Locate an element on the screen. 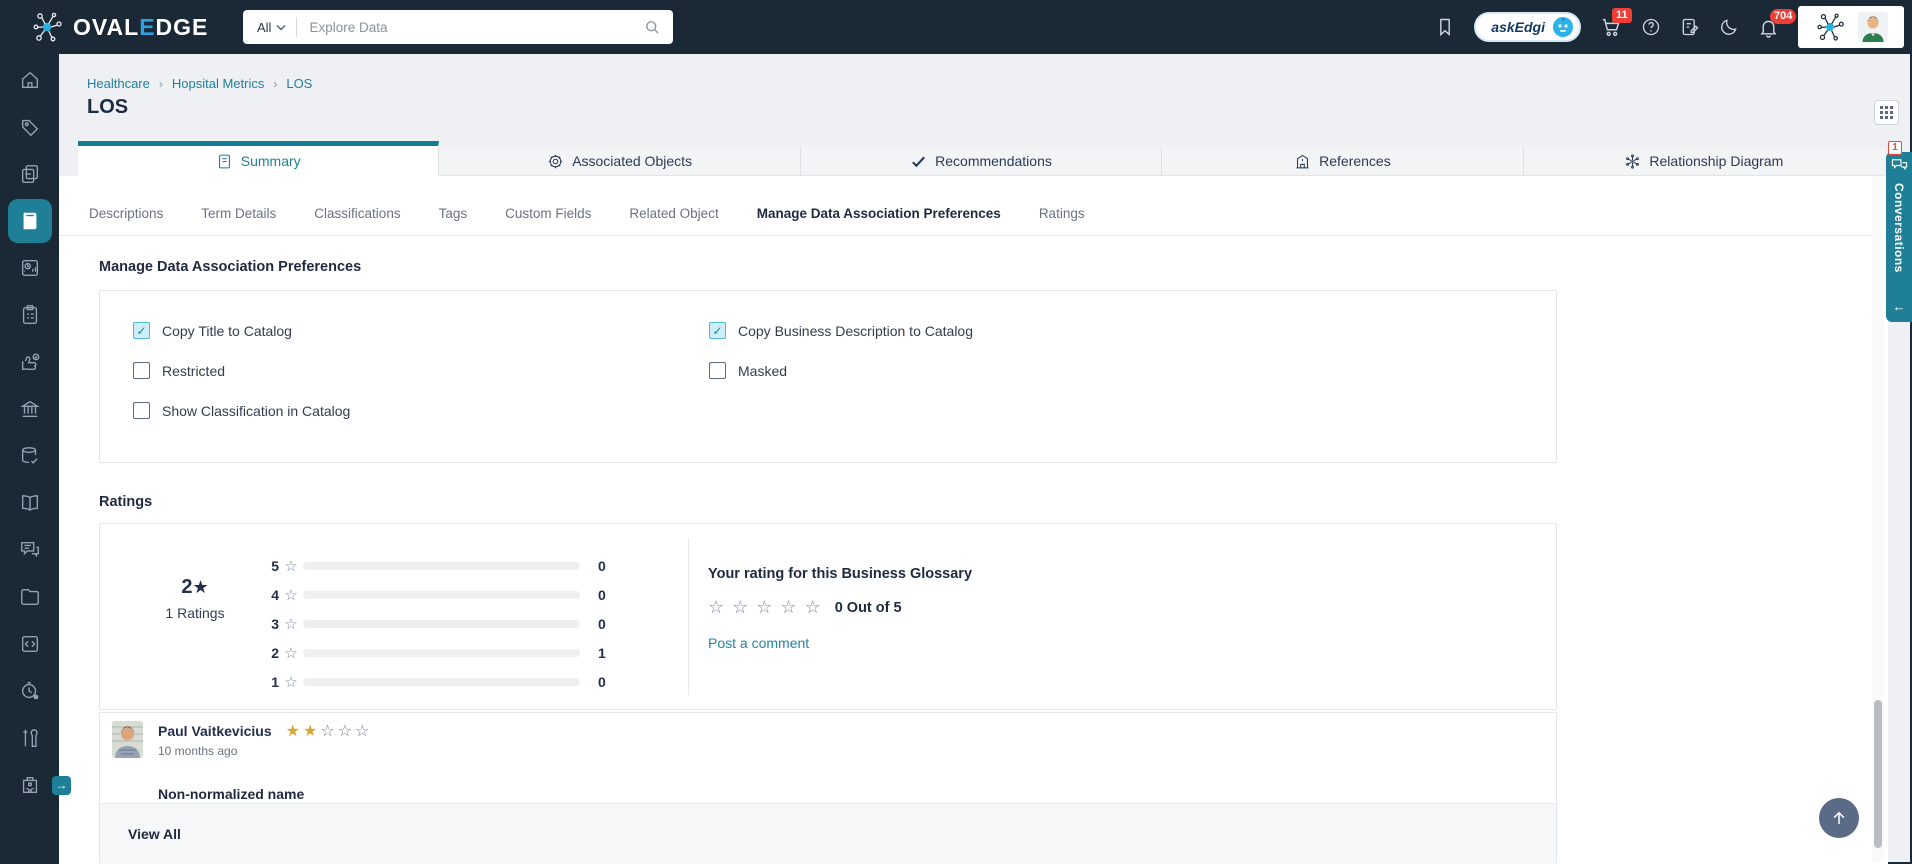 The height and width of the screenshot is (864, 1912). search-icon is located at coordinates (658, 27).